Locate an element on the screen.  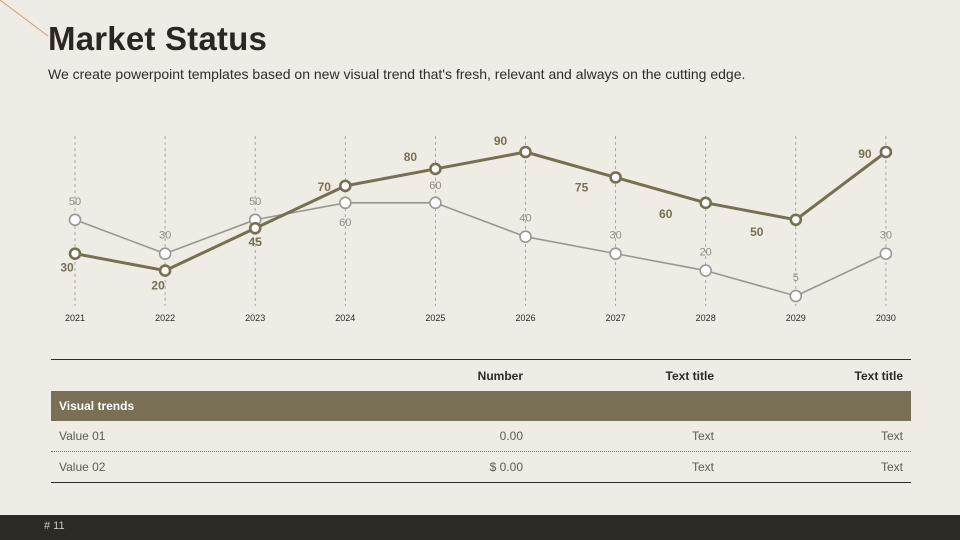
data-label: 5 is located at coordinates (796, 278).